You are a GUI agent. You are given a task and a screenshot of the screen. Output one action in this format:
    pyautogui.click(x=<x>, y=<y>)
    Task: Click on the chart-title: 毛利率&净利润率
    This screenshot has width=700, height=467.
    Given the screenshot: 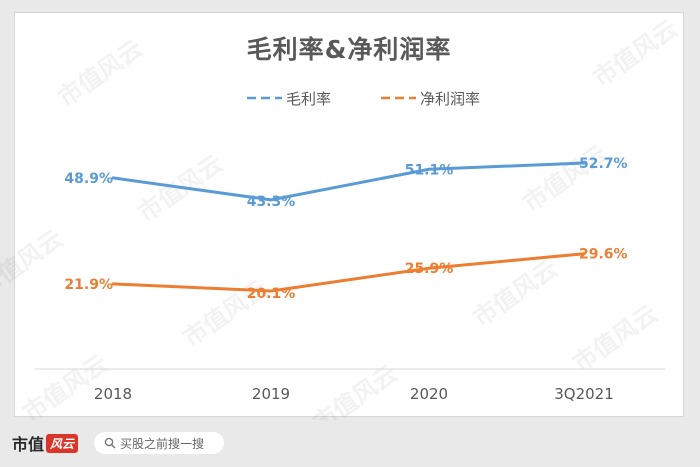 What is the action you would take?
    pyautogui.click(x=349, y=49)
    